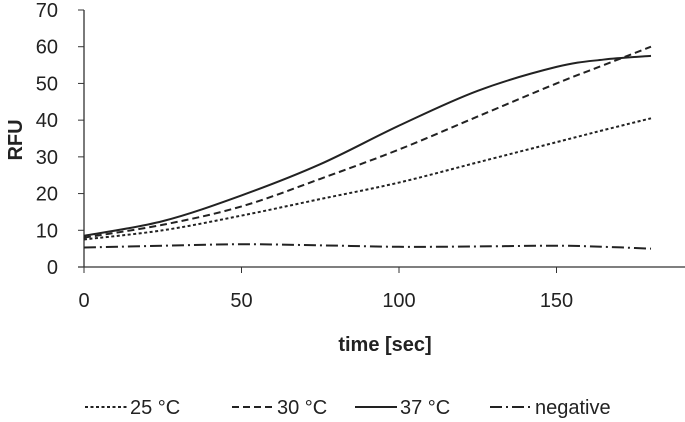 The width and height of the screenshot is (685, 422). Describe the element at coordinates (556, 301) in the screenshot. I see `x-tick-label: 150` at that location.